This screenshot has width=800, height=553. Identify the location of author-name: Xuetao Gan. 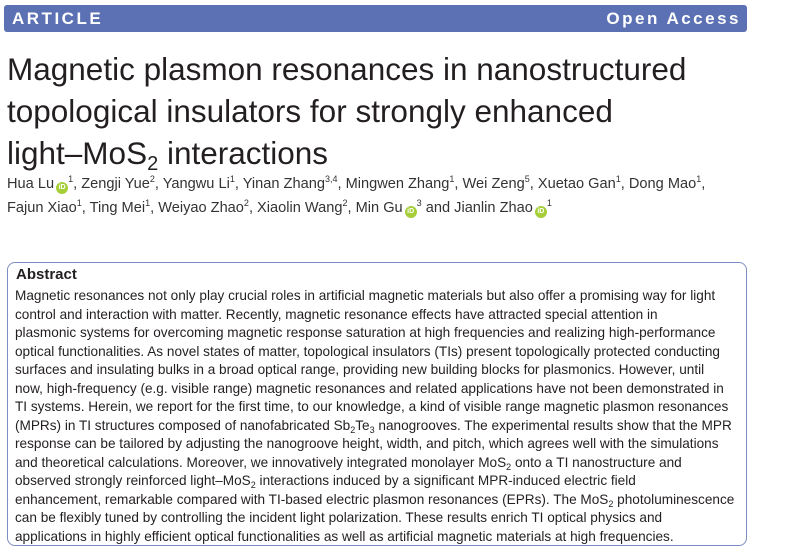
(576, 184).